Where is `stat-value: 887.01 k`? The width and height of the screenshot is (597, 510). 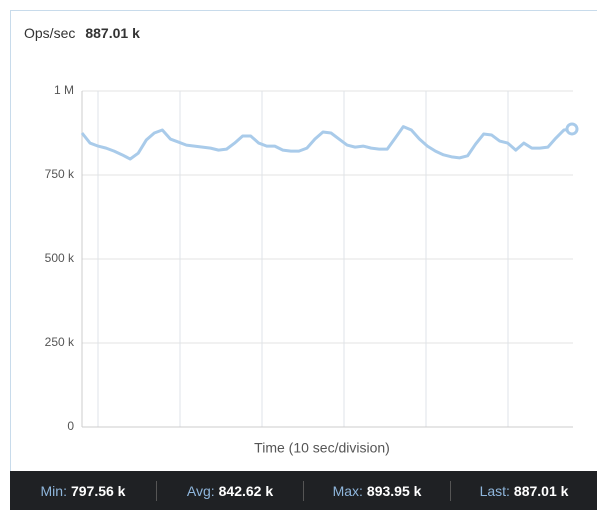
stat-value: 887.01 k is located at coordinates (541, 490).